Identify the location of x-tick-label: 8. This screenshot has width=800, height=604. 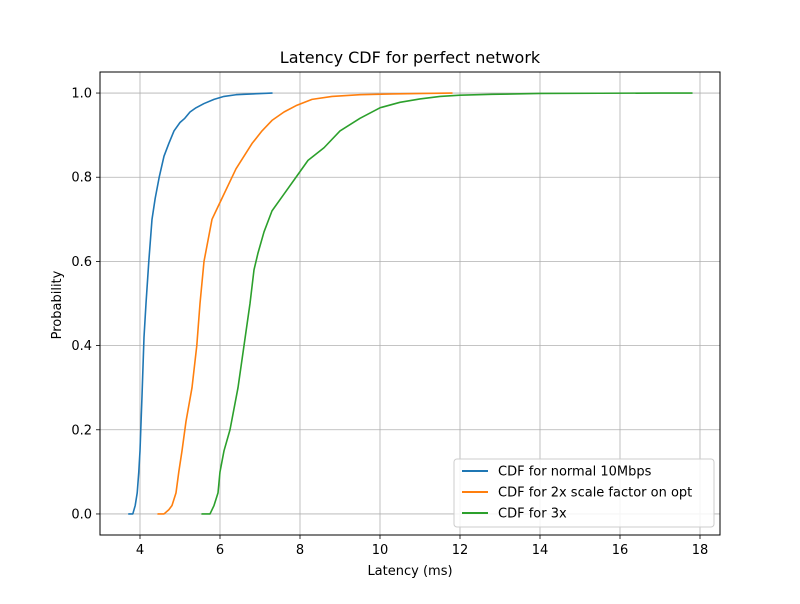
(300, 550).